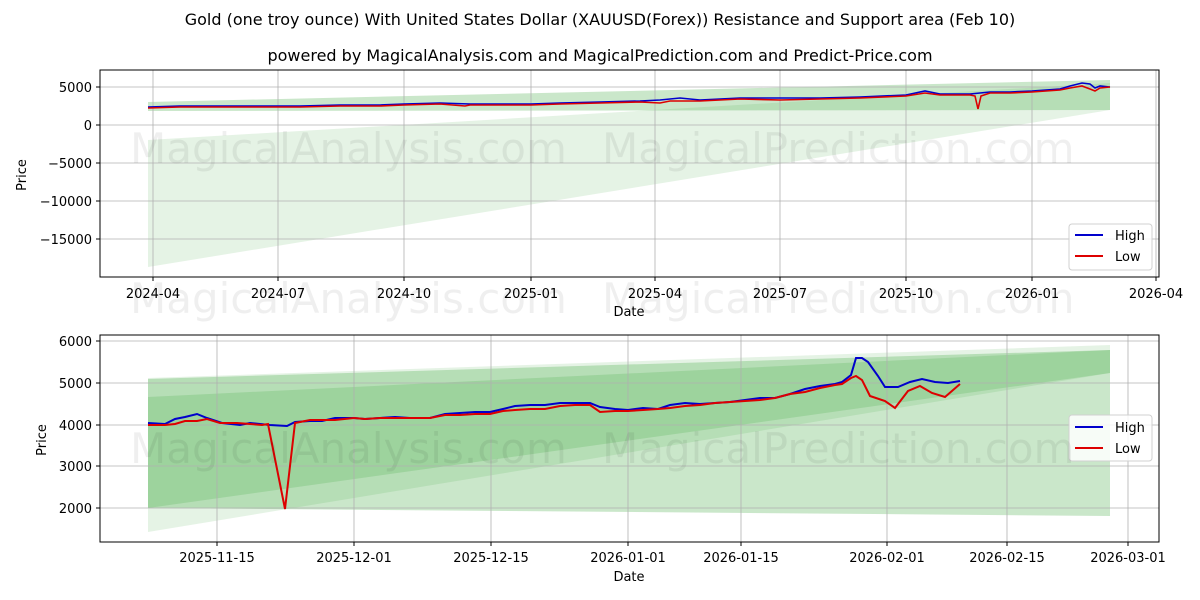 The height and width of the screenshot is (600, 1200). I want to click on top-ytick: −5000, so click(70, 164).